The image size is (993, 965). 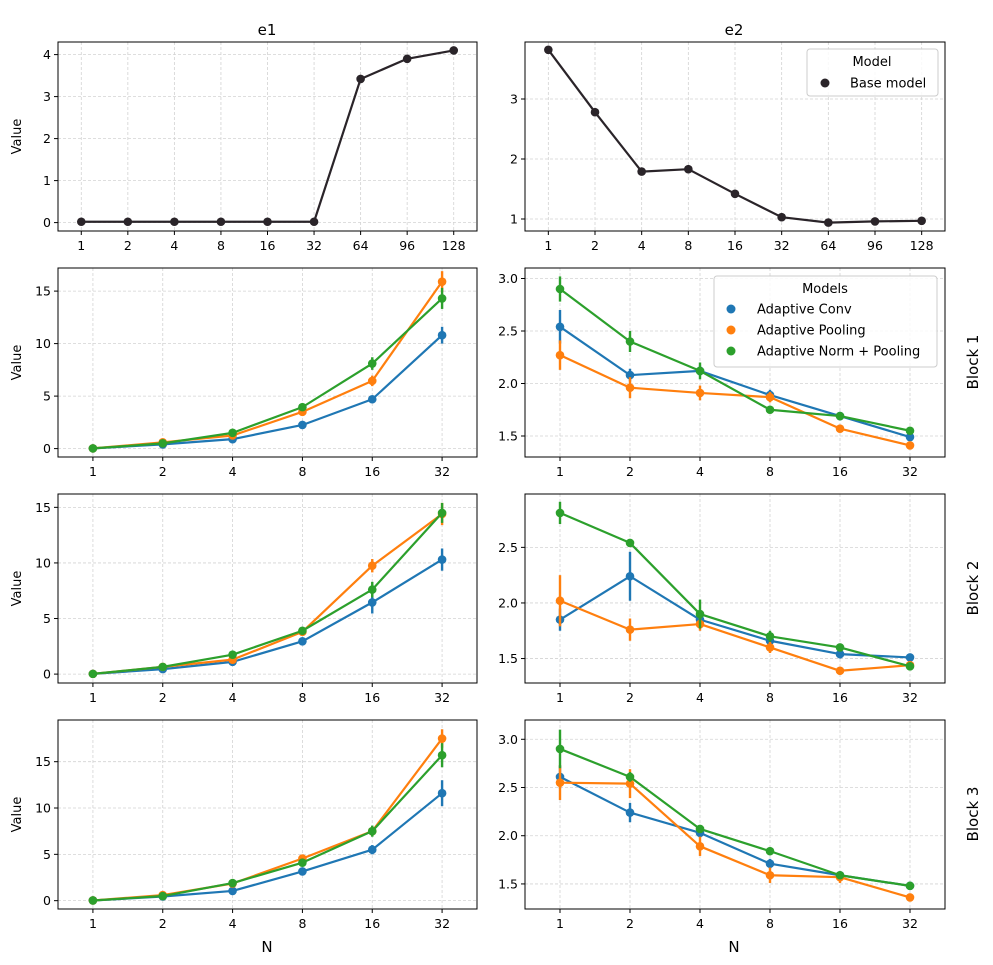 I want to click on legend-models-title: Models, so click(x=825, y=289).